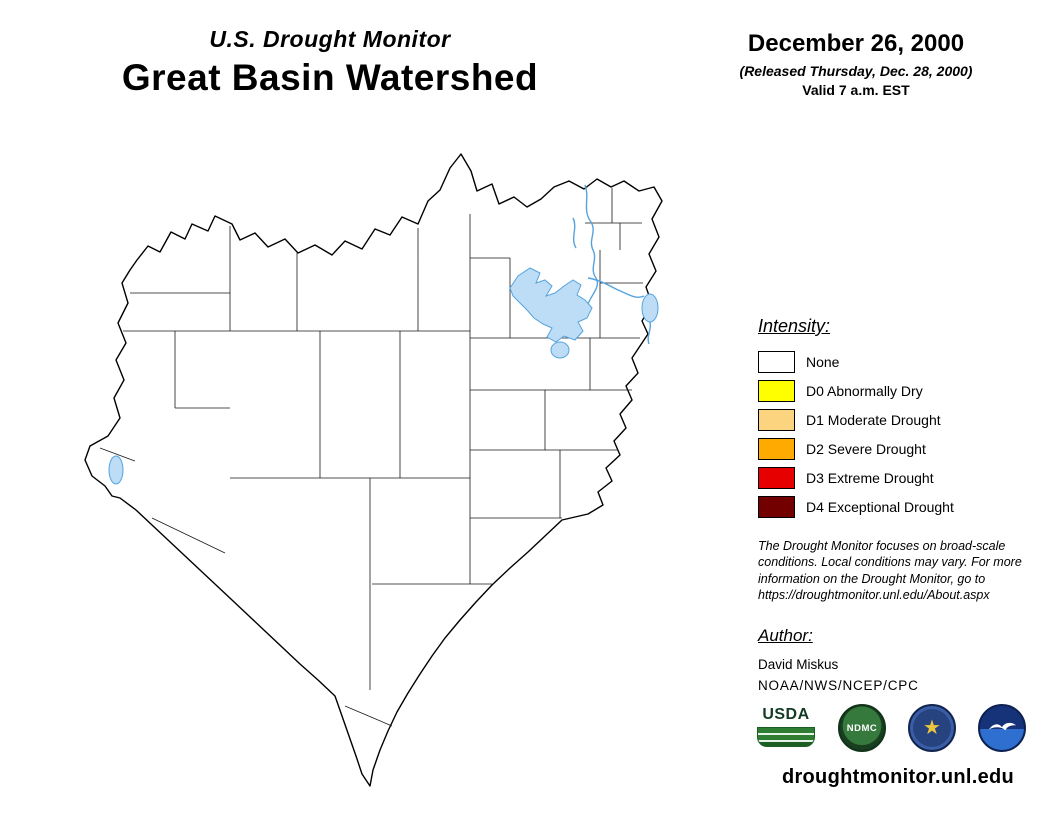 The height and width of the screenshot is (816, 1056). I want to click on color-swatch-none, so click(776, 362).